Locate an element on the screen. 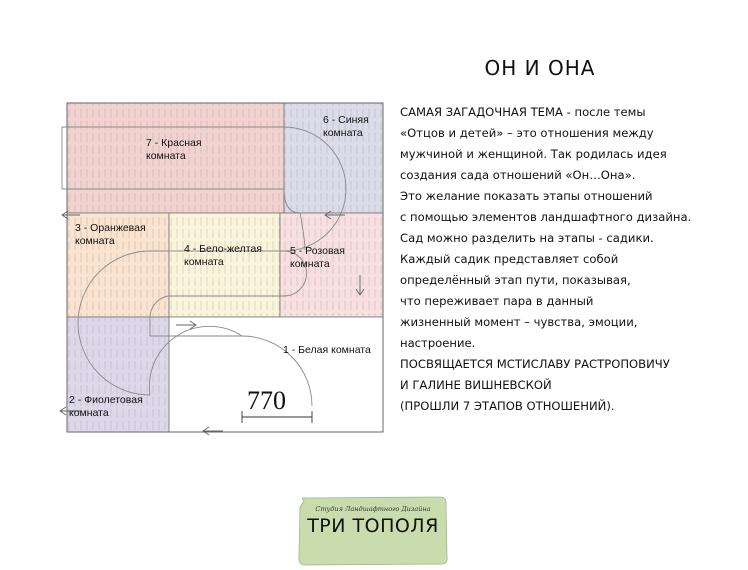 This screenshot has width=748, height=570. logo-subtitle: Студия Ландшафтного Дизайна is located at coordinates (373, 509).